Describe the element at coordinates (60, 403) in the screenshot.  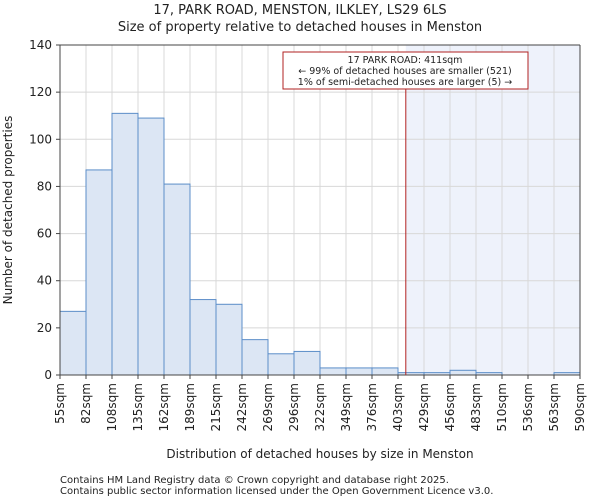
I see `x-tick-label: 55sqm` at that location.